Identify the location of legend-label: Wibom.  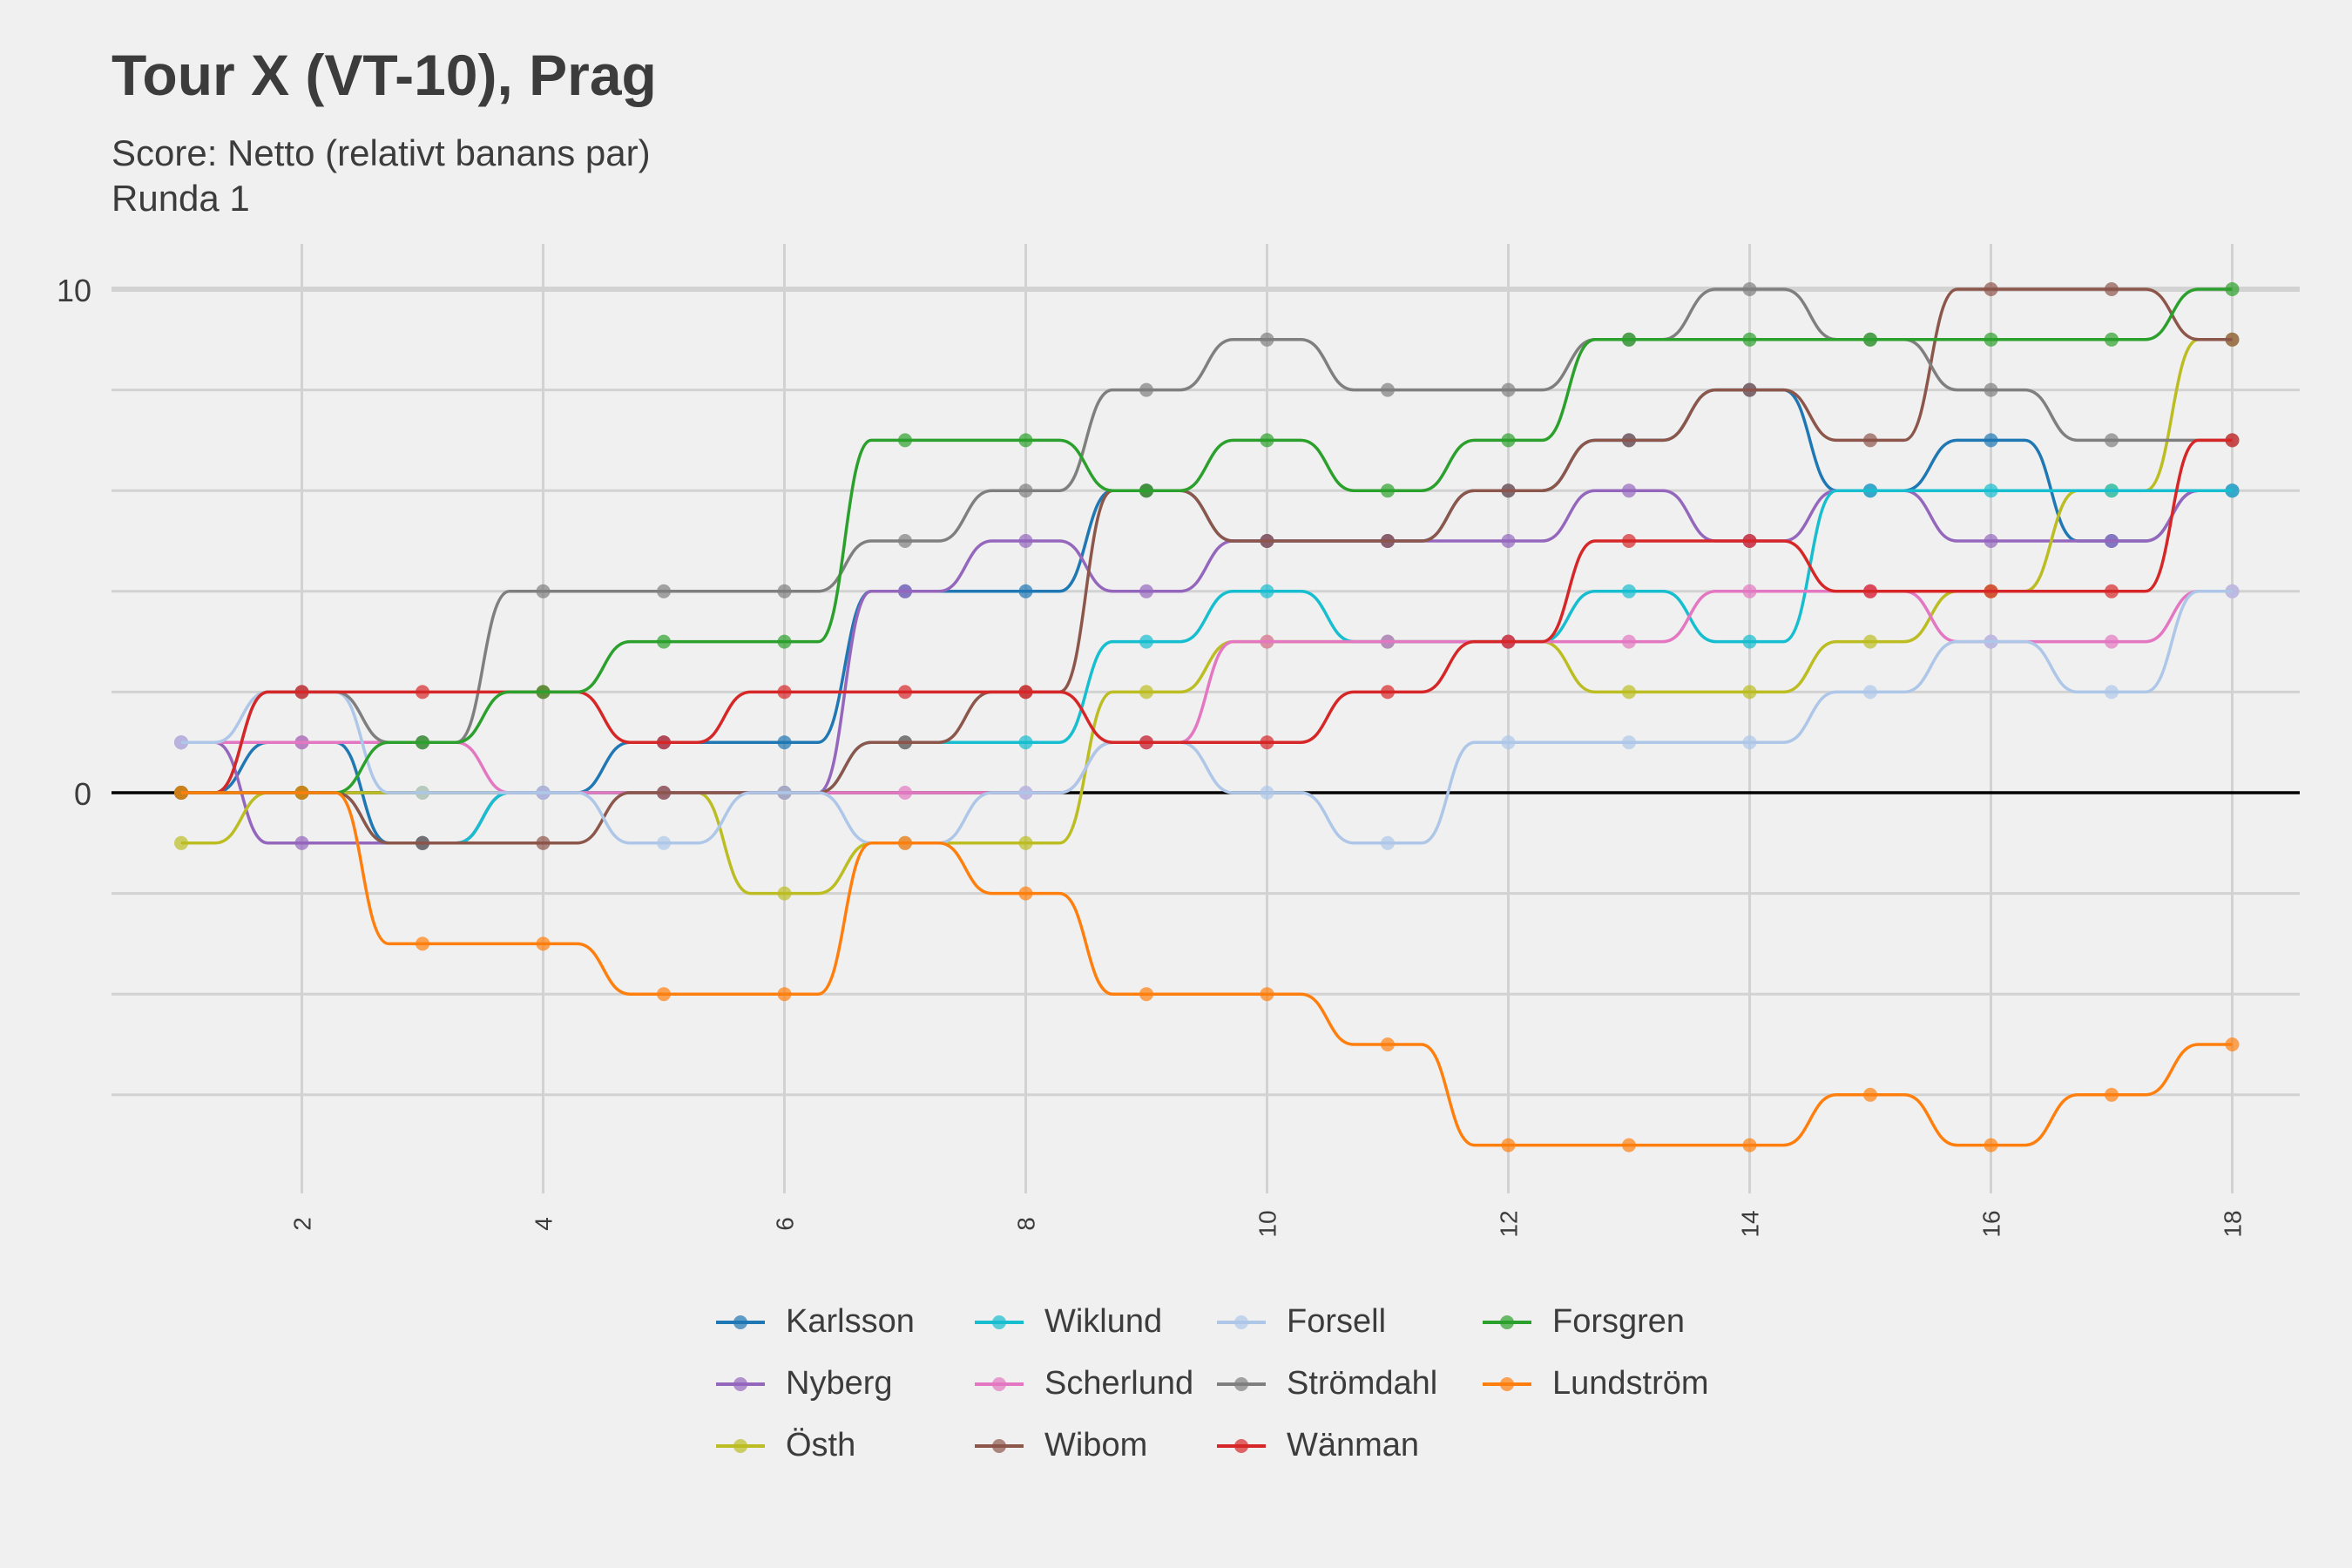
(1096, 1445).